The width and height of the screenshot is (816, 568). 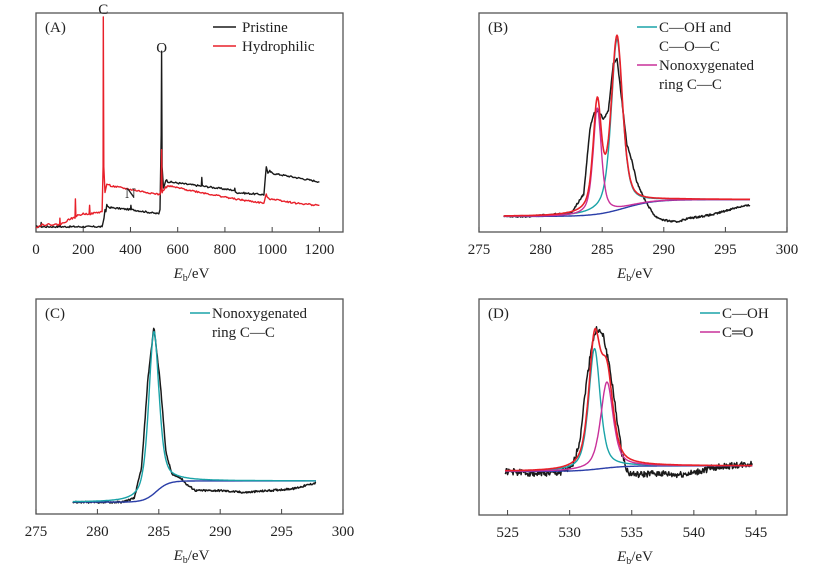 I want to click on x-tick-label: 0, so click(x=36, y=250).